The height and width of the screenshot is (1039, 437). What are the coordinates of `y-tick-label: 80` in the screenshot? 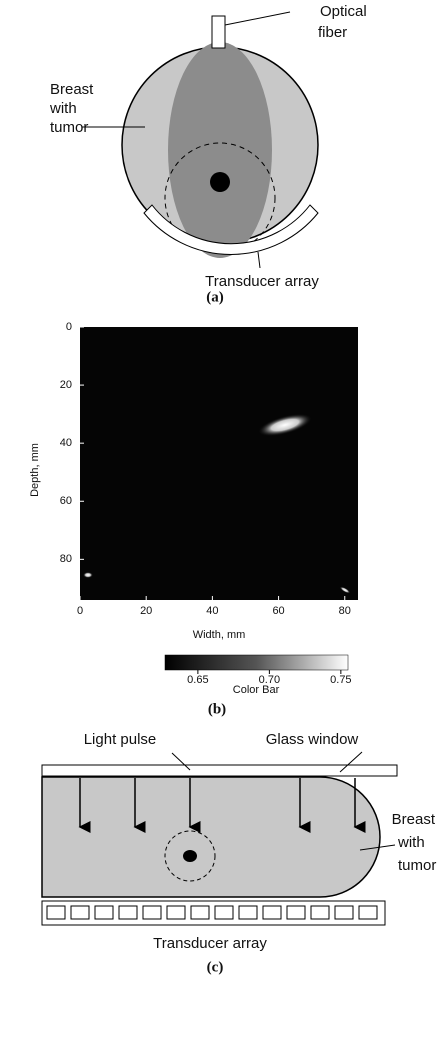 It's located at (66, 559).